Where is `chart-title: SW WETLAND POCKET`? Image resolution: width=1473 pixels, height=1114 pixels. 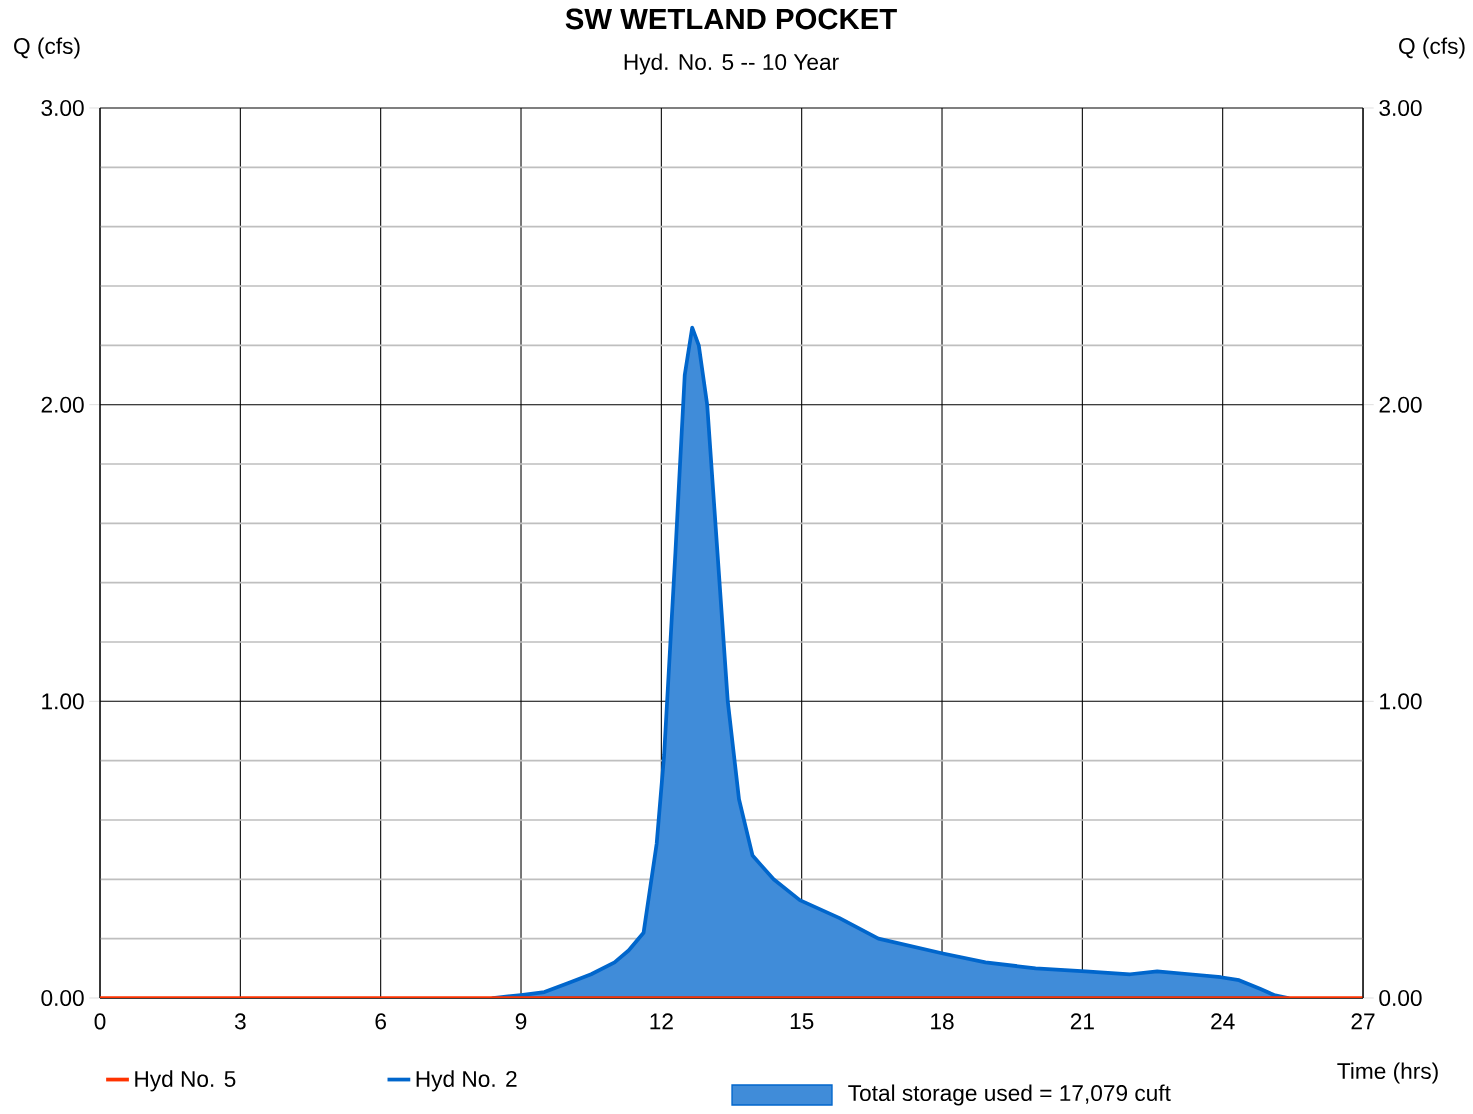 chart-title: SW WETLAND POCKET is located at coordinates (731, 19).